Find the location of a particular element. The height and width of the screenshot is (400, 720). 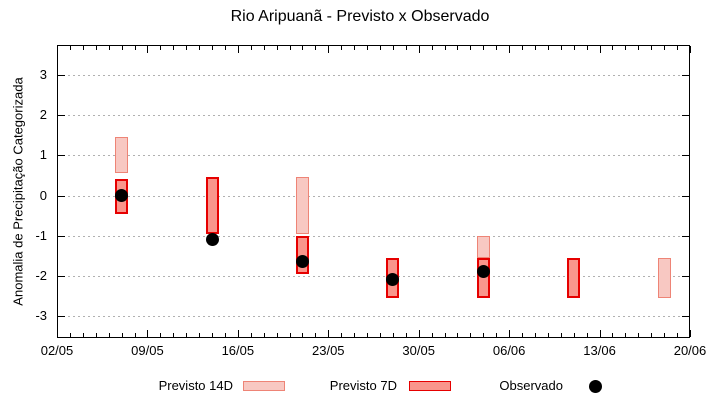

y-tick-label: 0 is located at coordinates (43, 195).